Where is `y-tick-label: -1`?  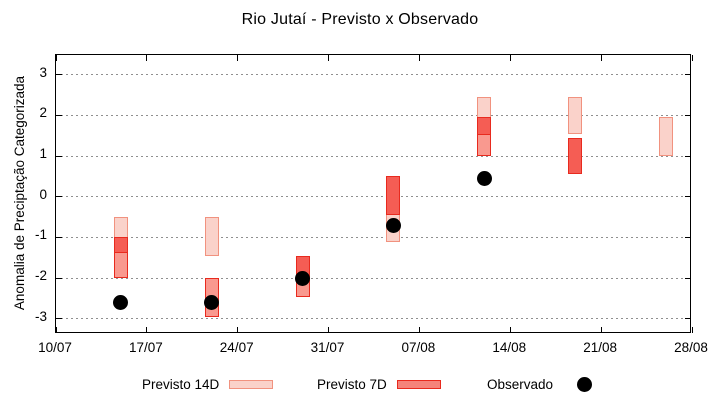 y-tick-label: -1 is located at coordinates (40, 235).